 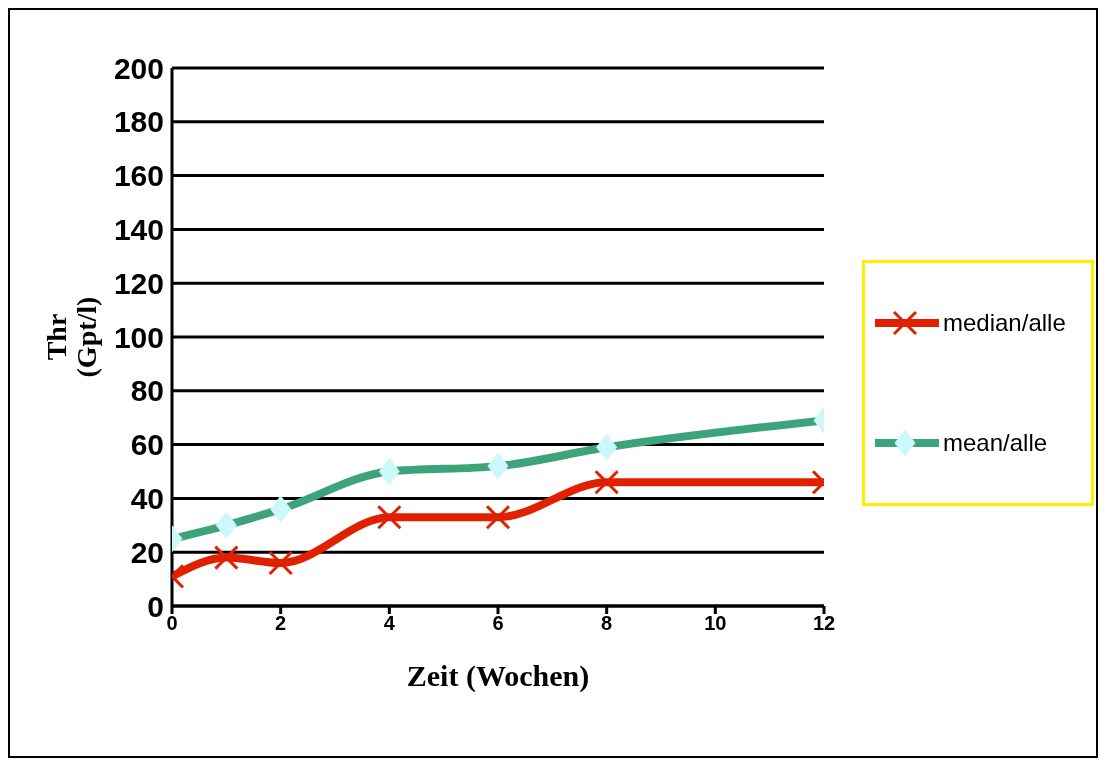 I want to click on y-tick-label: 140, so click(x=138, y=230).